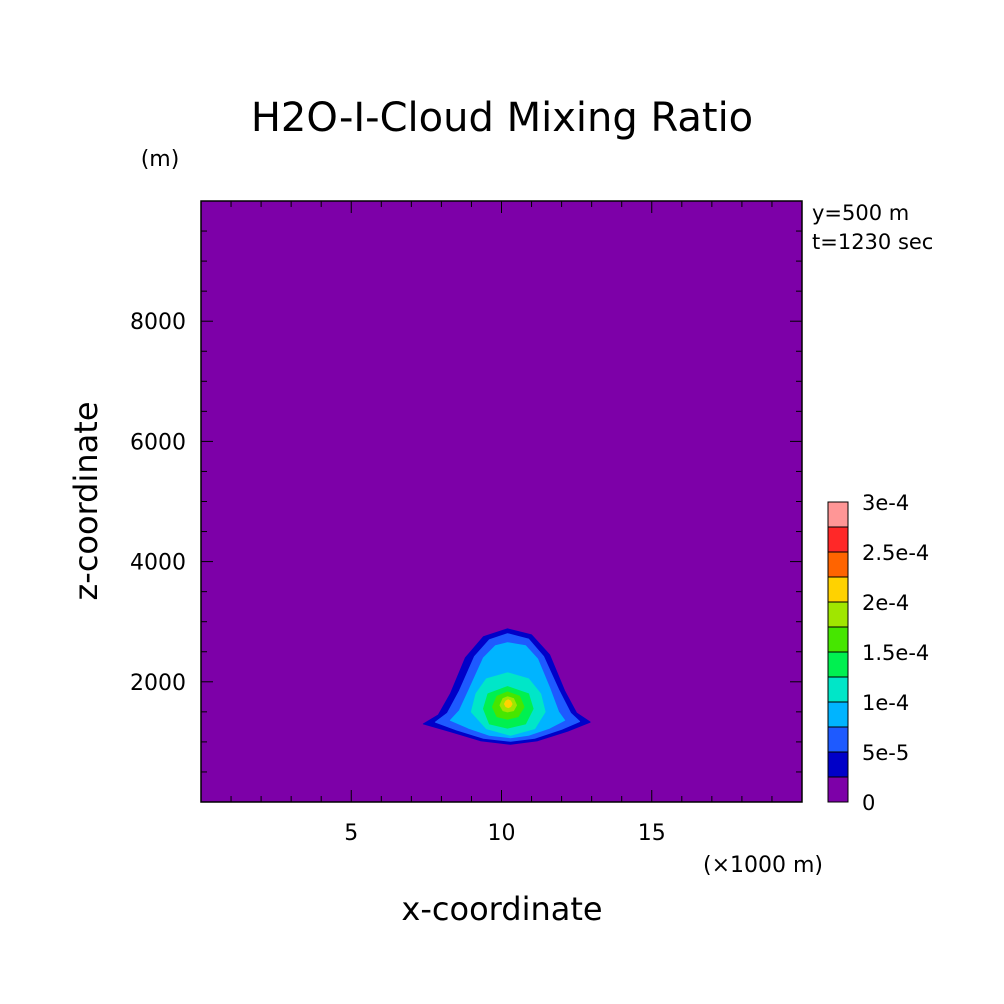 Image resolution: width=1004 pixels, height=1004 pixels. What do you see at coordinates (763, 865) in the screenshot?
I see `x-unit-label: (×1000 m)` at bounding box center [763, 865].